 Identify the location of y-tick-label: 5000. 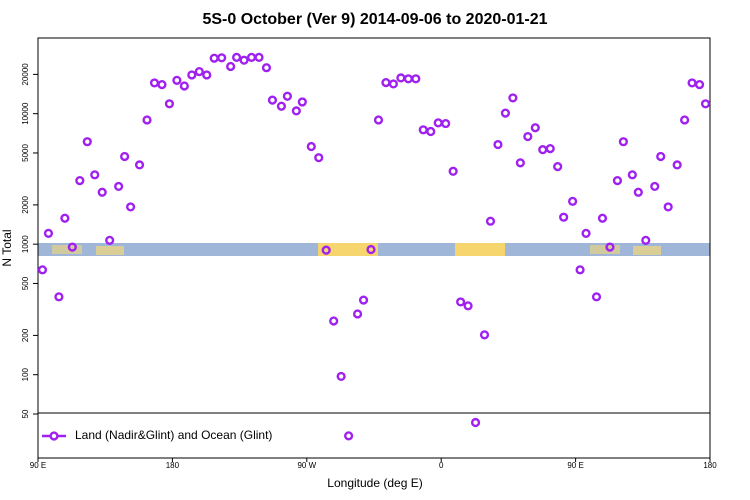
(25, 153).